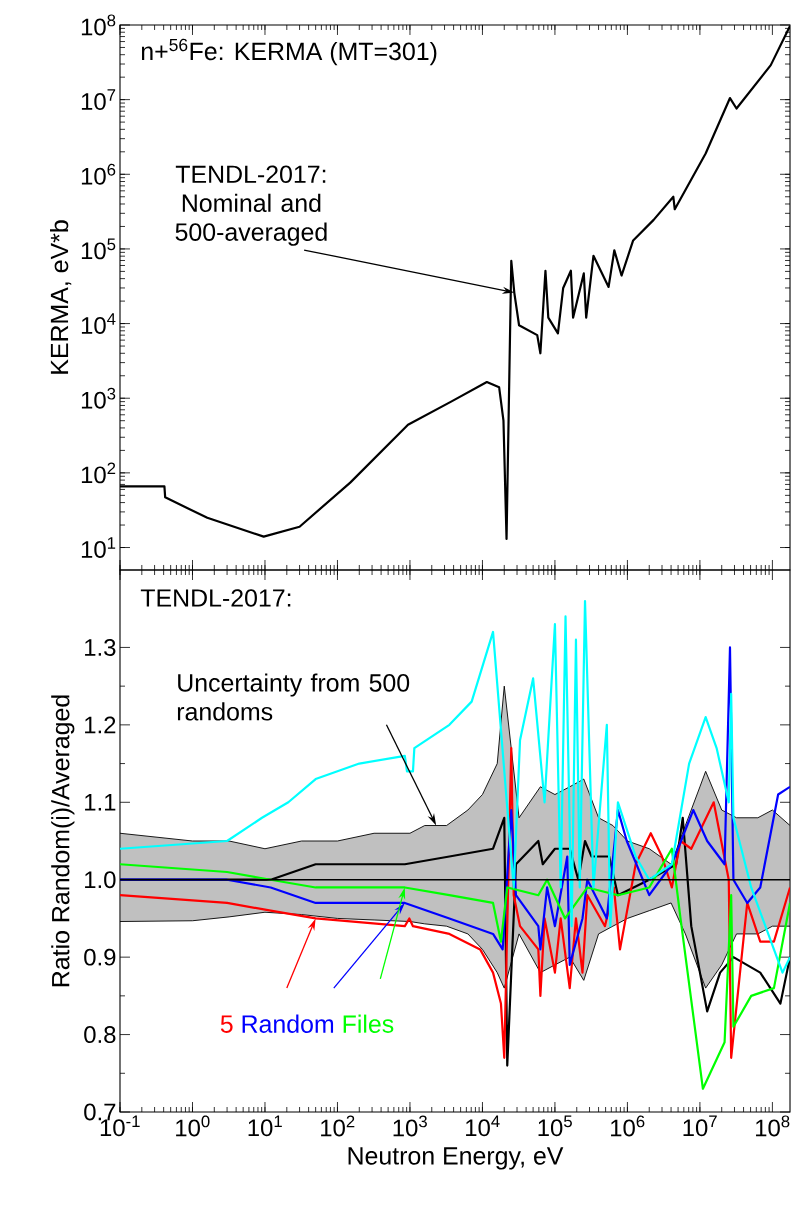 The width and height of the screenshot is (805, 1213). What do you see at coordinates (368, 1023) in the screenshot?
I see `text: Files` at bounding box center [368, 1023].